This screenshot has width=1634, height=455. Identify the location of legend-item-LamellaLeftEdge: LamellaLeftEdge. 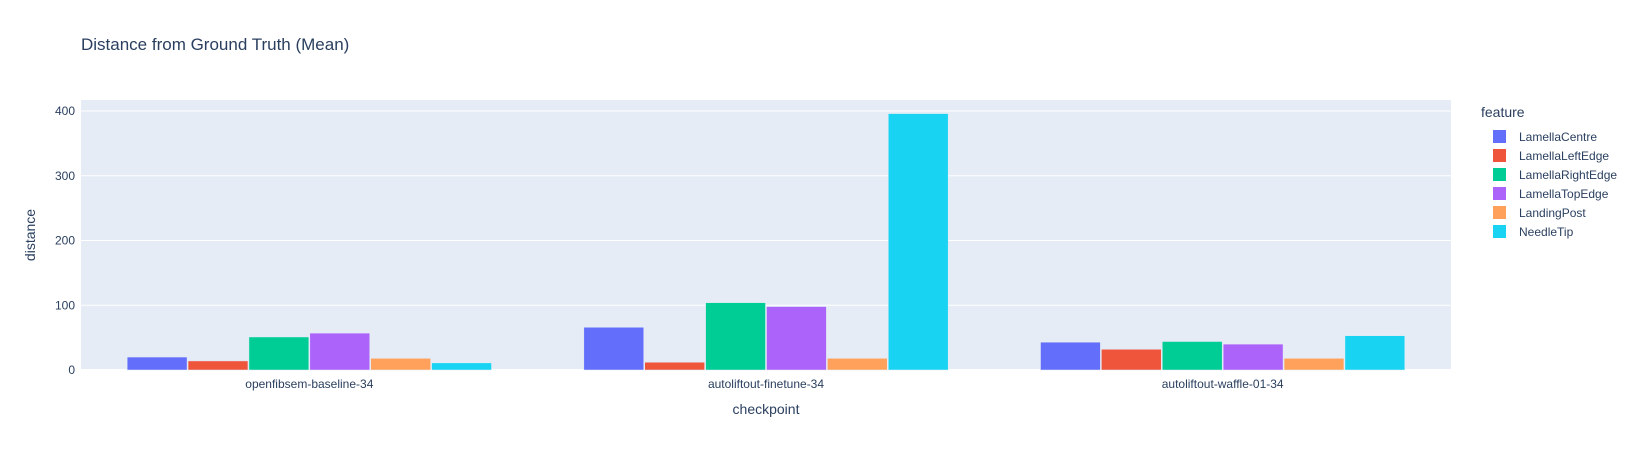
(1551, 156).